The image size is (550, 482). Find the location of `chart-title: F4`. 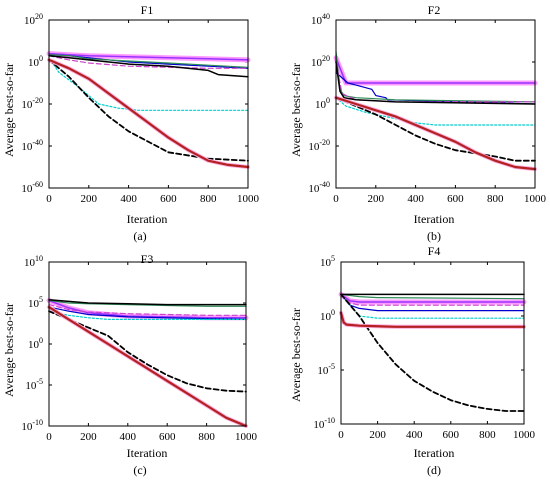

chart-title: F4 is located at coordinates (434, 251).